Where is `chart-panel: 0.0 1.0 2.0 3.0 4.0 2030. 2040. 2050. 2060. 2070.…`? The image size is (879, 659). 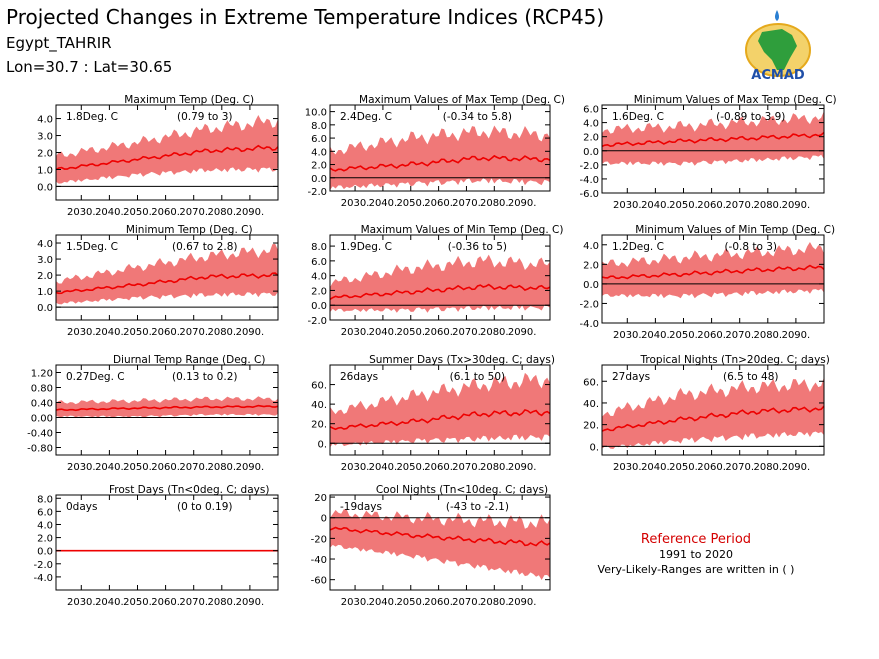
chart-panel: 0.0 1.0 2.0 3.0 4.0 2030. 2040. 2050. 2060. 2070.… is located at coordinates (158, 281).